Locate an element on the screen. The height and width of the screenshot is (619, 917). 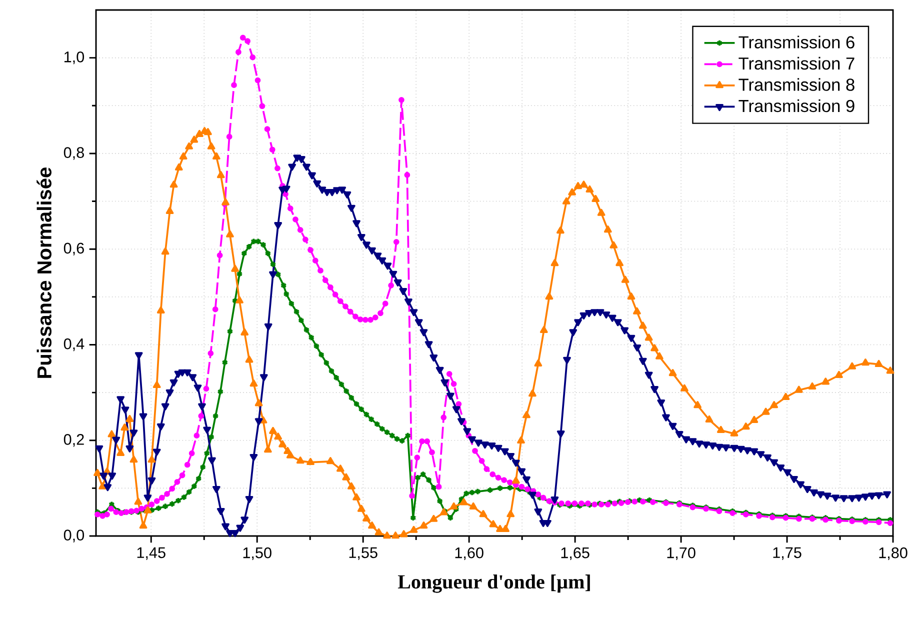
y-tick-label: 0,8 is located at coordinates (74, 153).